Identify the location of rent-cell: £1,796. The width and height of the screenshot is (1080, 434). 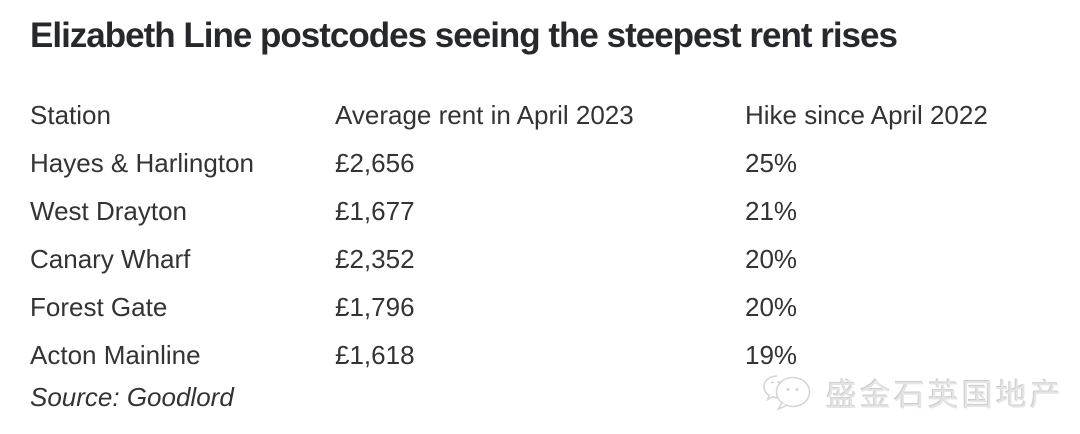
(375, 306).